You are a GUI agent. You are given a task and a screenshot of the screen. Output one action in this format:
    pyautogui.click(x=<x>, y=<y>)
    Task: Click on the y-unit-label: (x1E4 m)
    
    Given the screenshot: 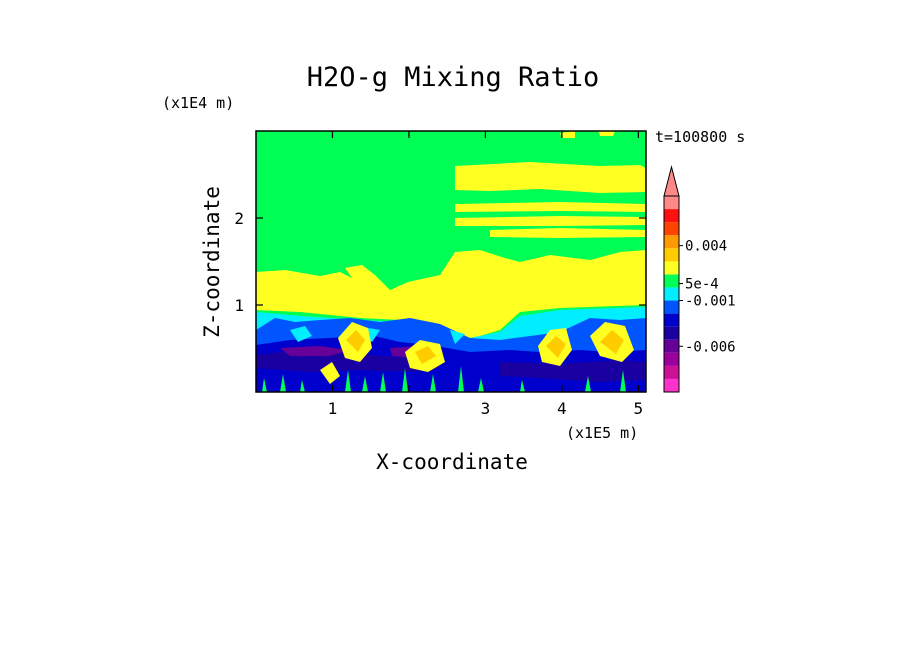 What is the action you would take?
    pyautogui.click(x=198, y=103)
    